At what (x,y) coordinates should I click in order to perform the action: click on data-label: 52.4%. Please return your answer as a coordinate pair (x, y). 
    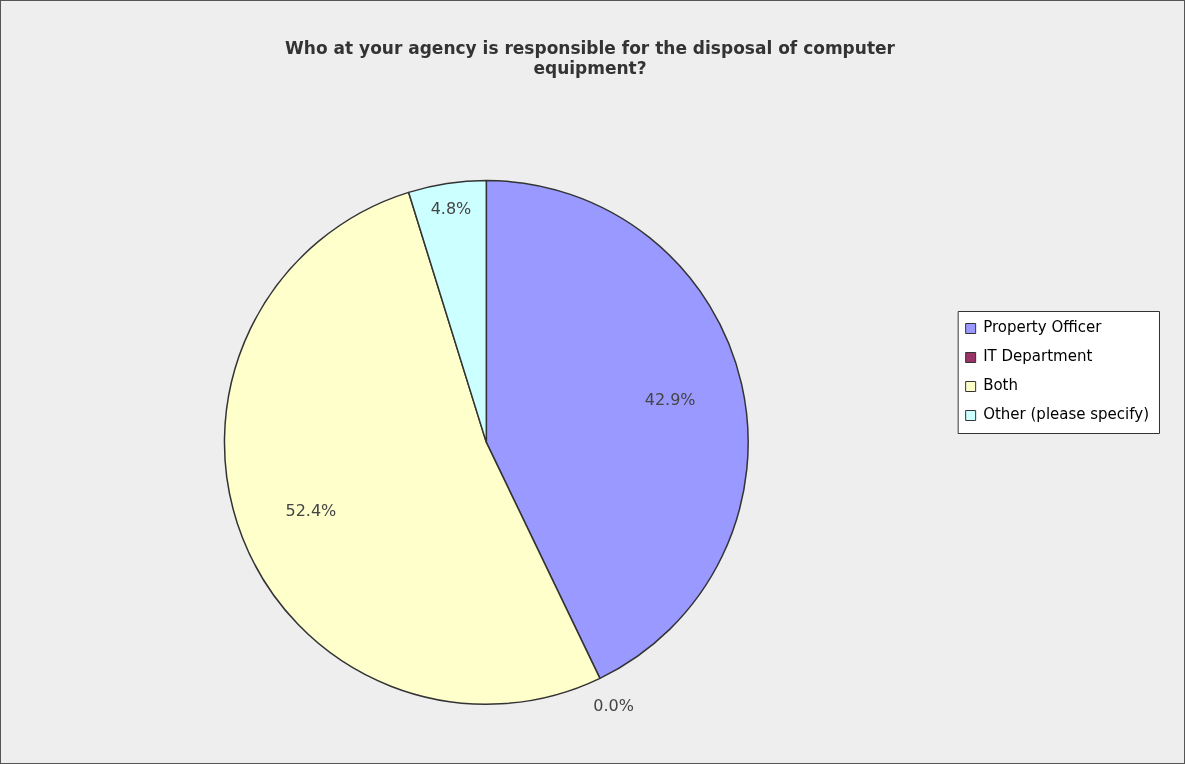
    Looking at the image, I should click on (311, 510).